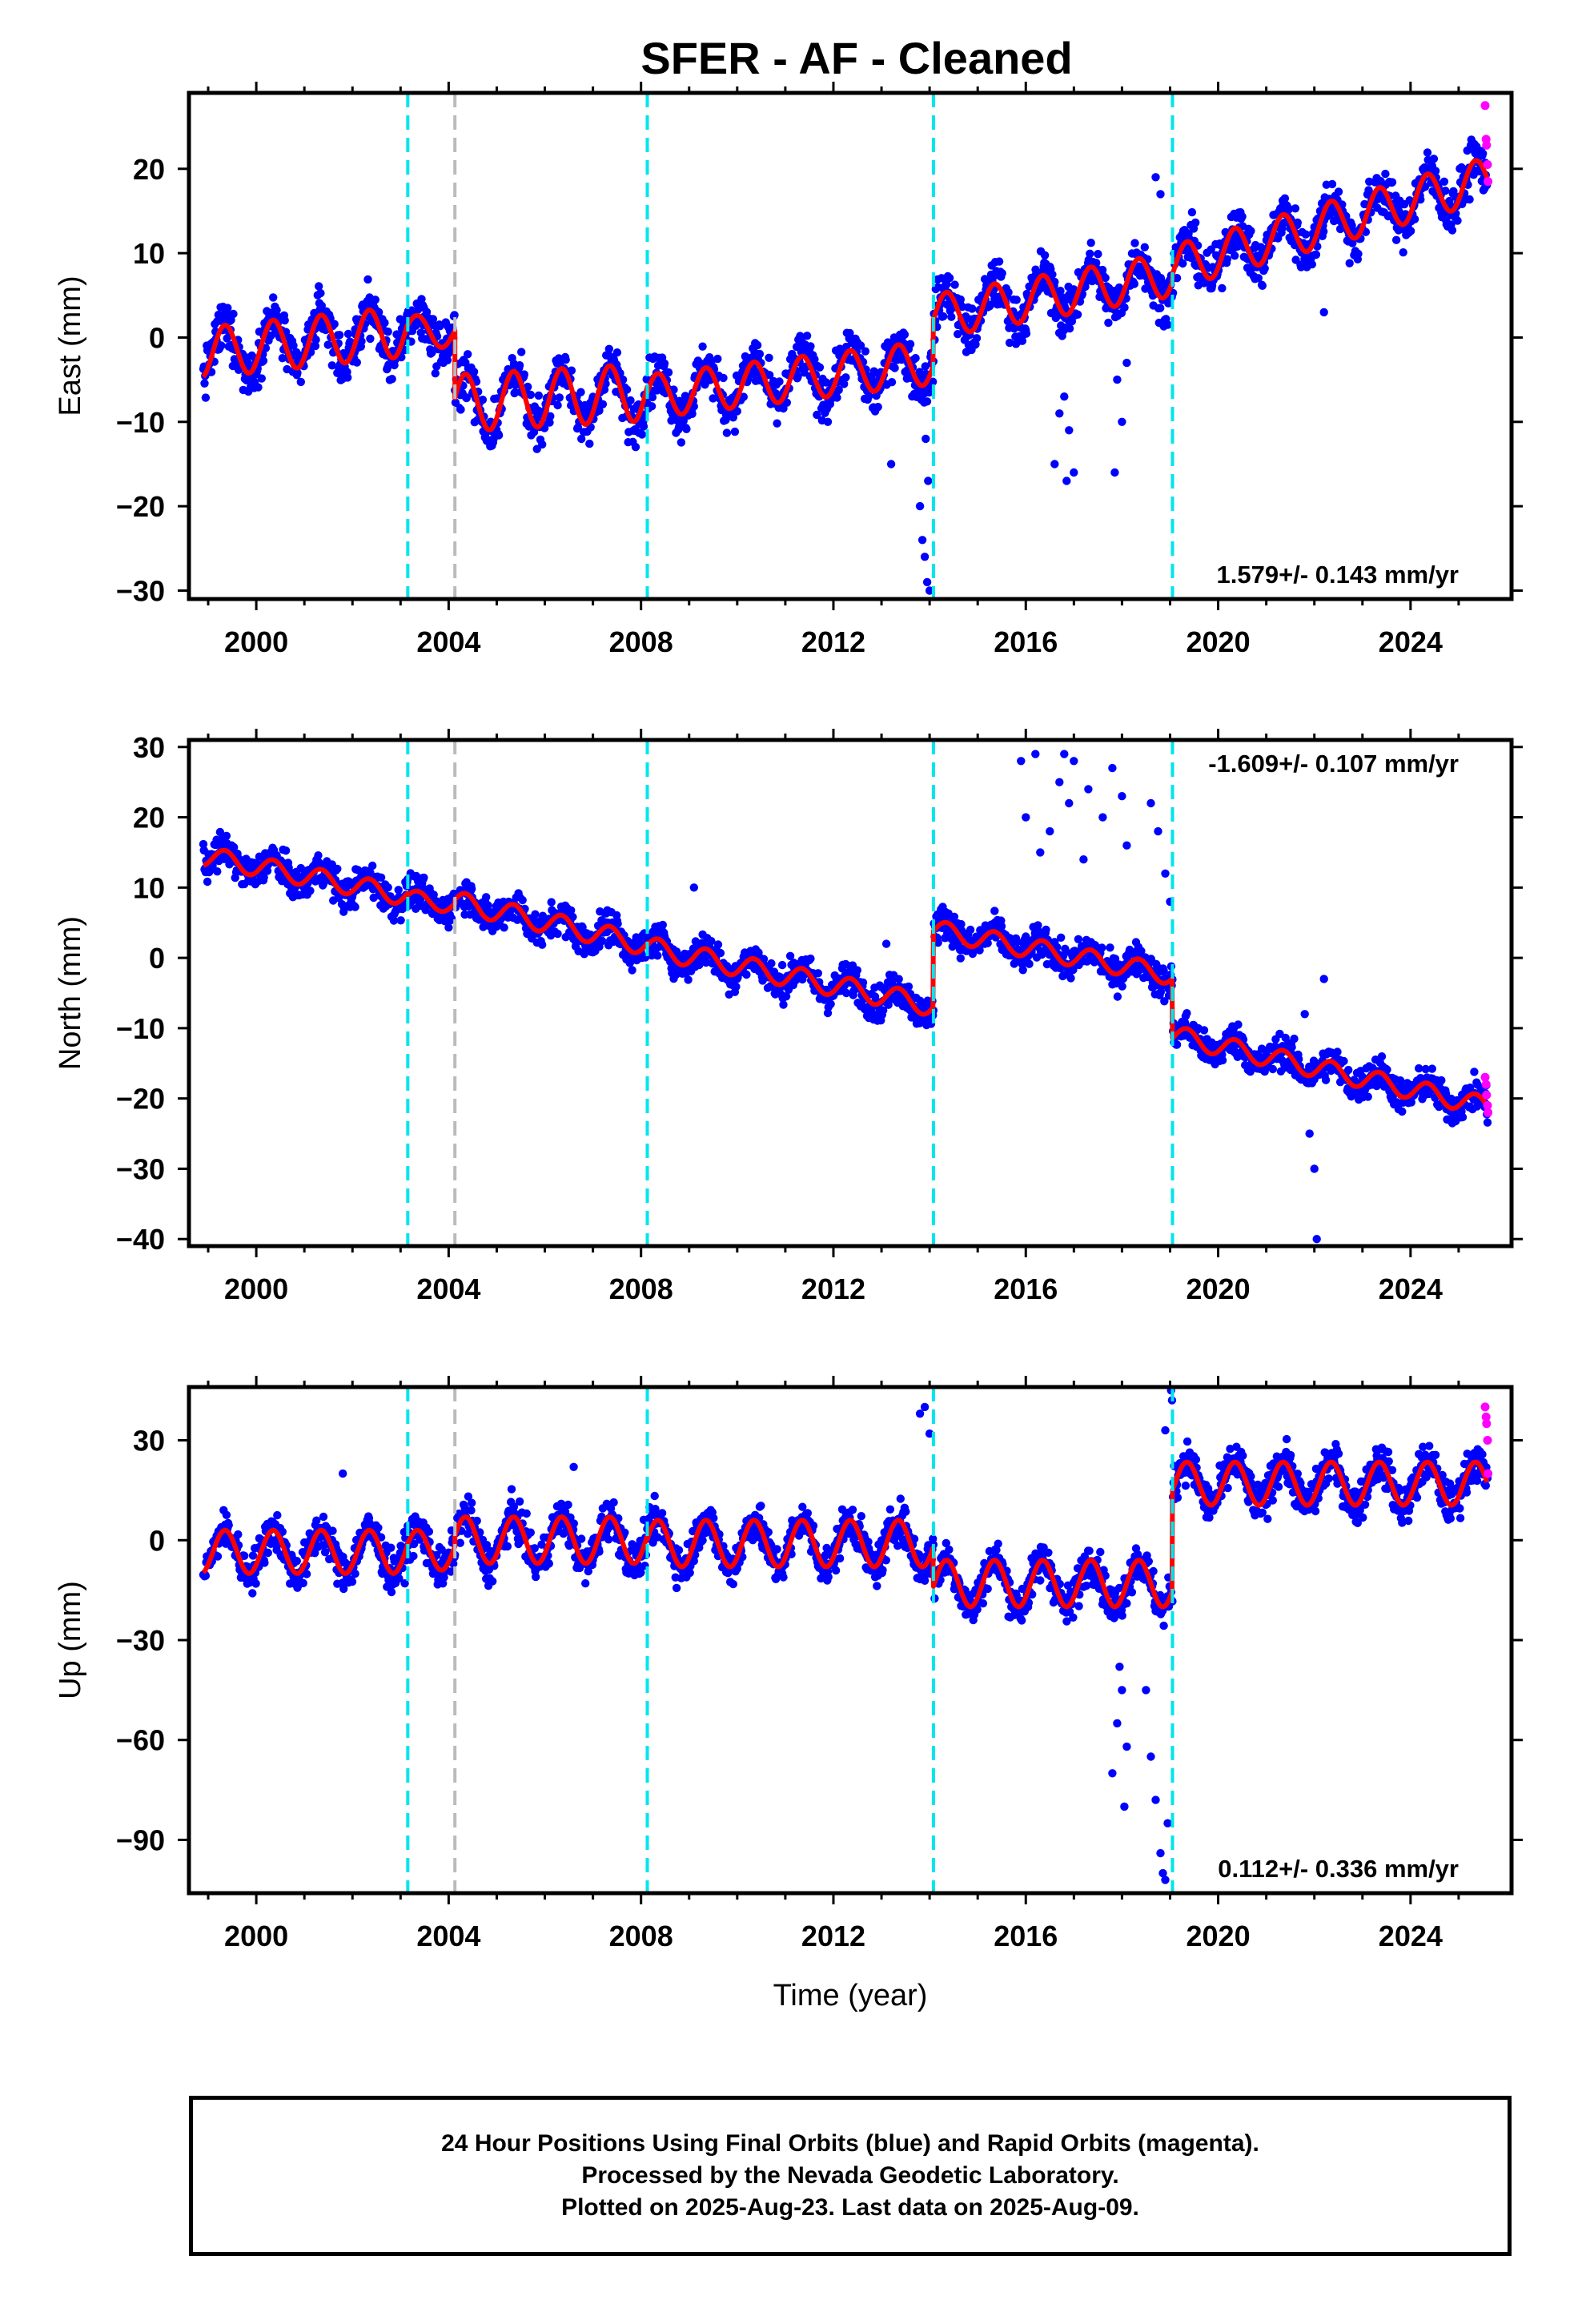  I want to click on y-tick-label: 0, so click(157, 959).